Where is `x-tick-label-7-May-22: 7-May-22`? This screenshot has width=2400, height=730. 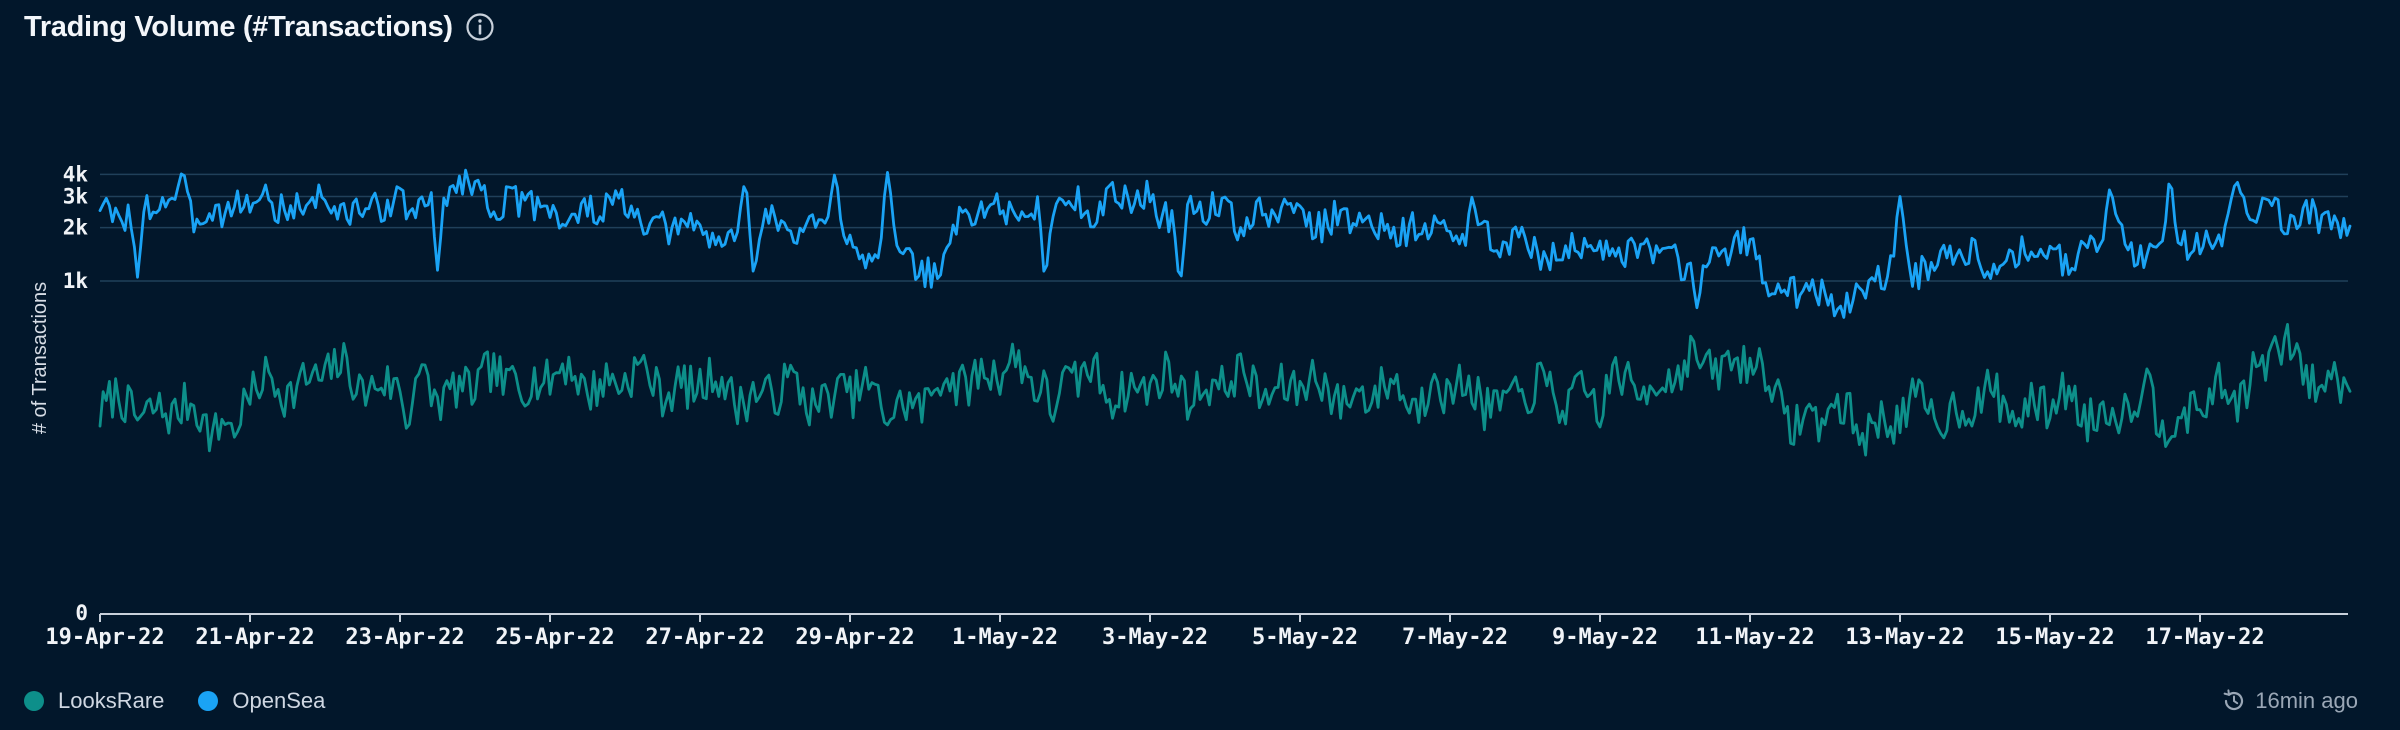
x-tick-label-7-May-22: 7-May-22 is located at coordinates (1455, 637).